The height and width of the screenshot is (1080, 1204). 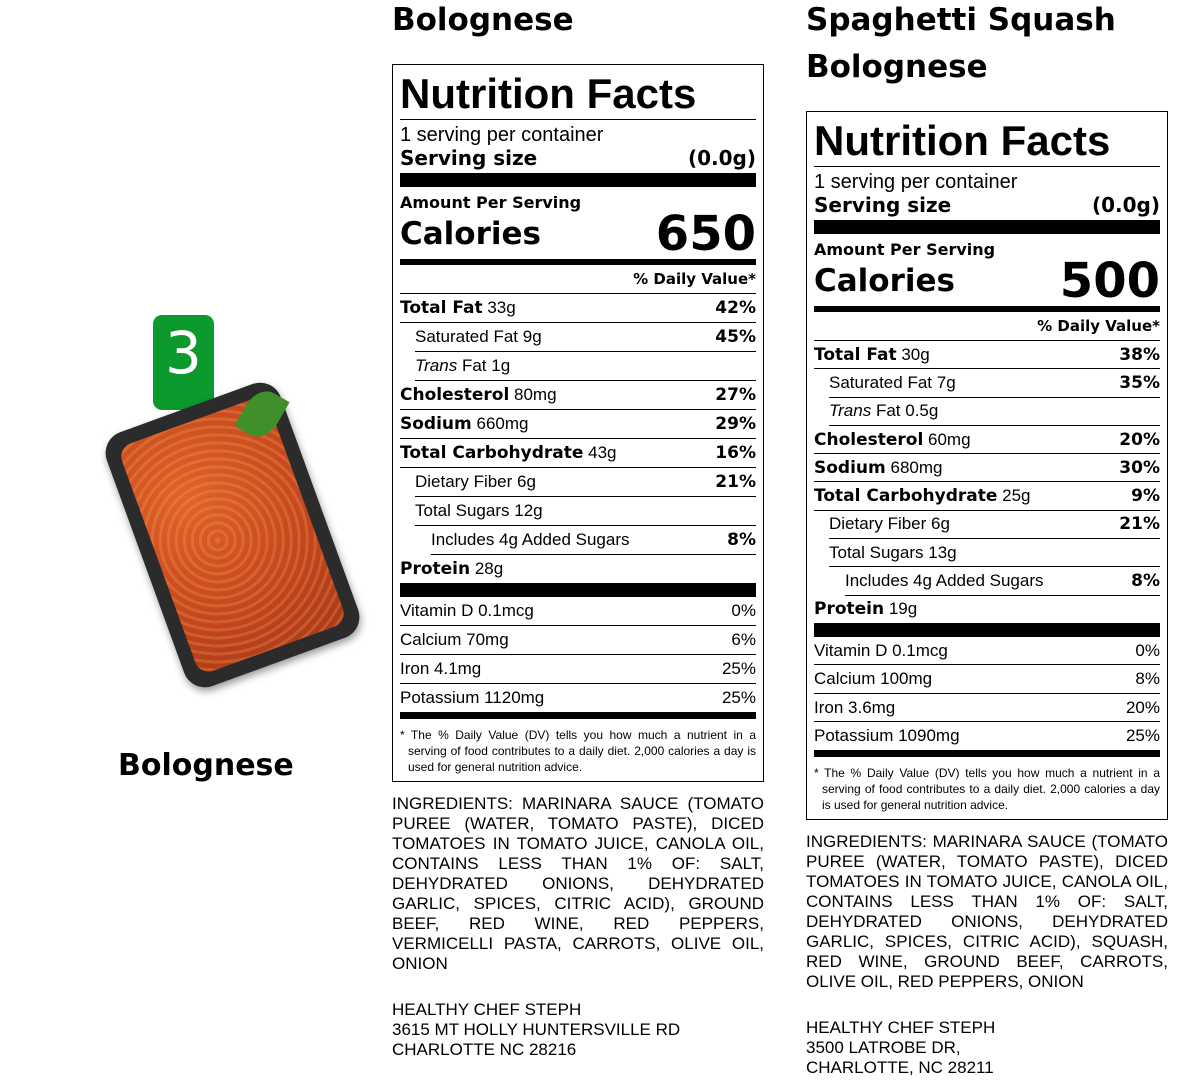 What do you see at coordinates (883, 1047) in the screenshot?
I see `address-line: 3500 LATROBE DR,` at bounding box center [883, 1047].